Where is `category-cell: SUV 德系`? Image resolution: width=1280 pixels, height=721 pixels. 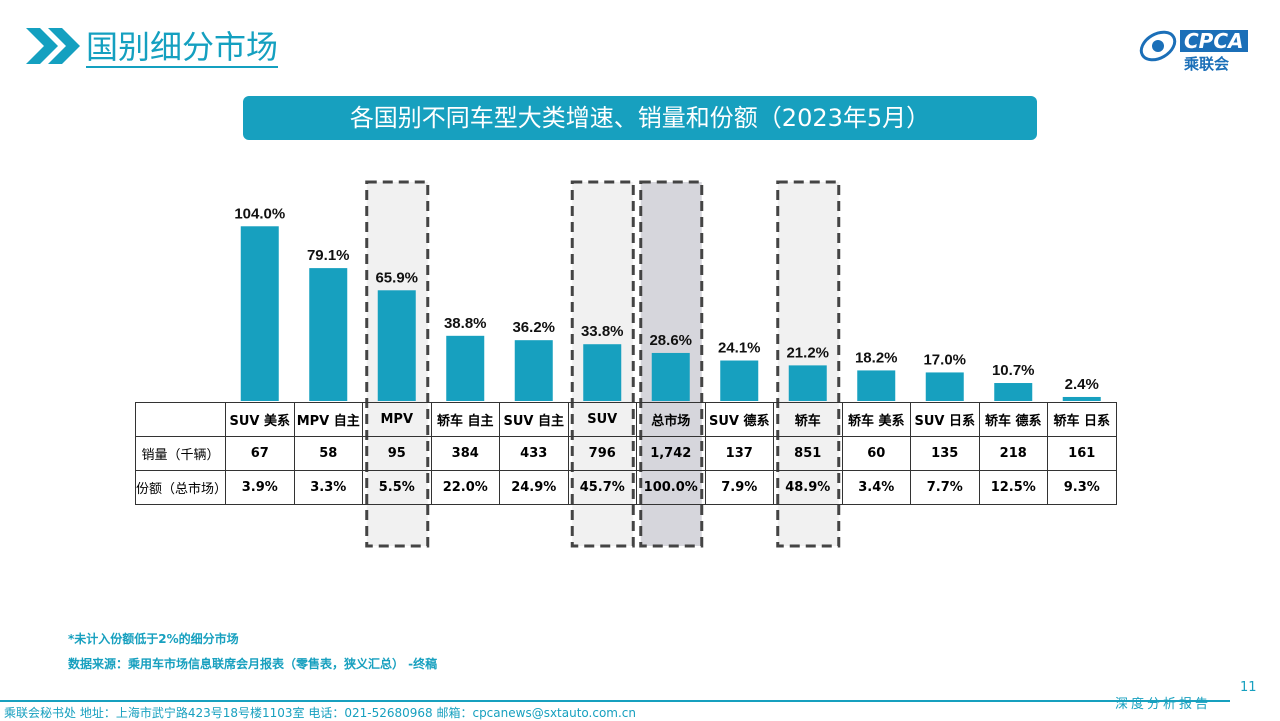
category-cell: SUV 德系 is located at coordinates (739, 419).